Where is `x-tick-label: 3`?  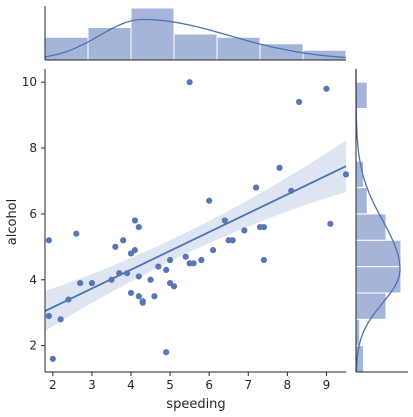 x-tick-label: 3 is located at coordinates (92, 385).